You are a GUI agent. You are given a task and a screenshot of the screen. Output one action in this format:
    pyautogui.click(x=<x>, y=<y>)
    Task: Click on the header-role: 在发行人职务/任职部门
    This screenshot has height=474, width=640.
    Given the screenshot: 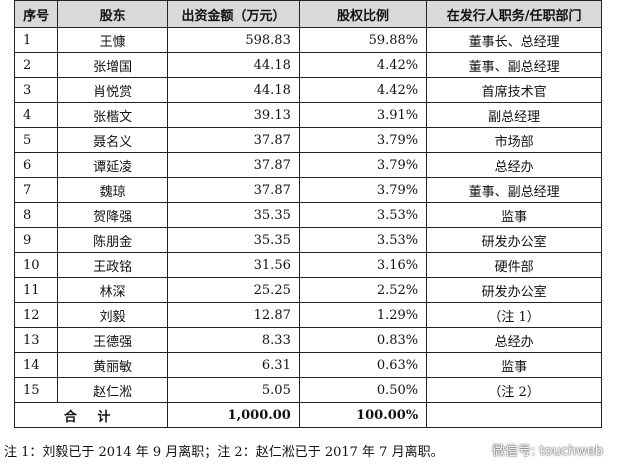 What is the action you would take?
    pyautogui.click(x=514, y=14)
    